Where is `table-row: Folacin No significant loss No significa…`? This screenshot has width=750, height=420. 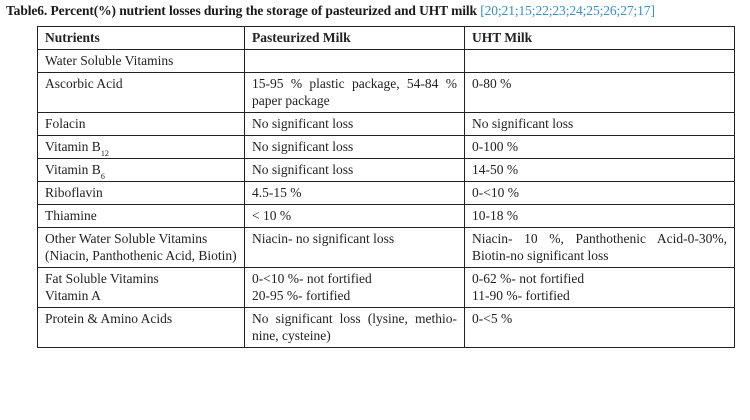 table-row: Folacin No significant loss No significa… is located at coordinates (386, 124).